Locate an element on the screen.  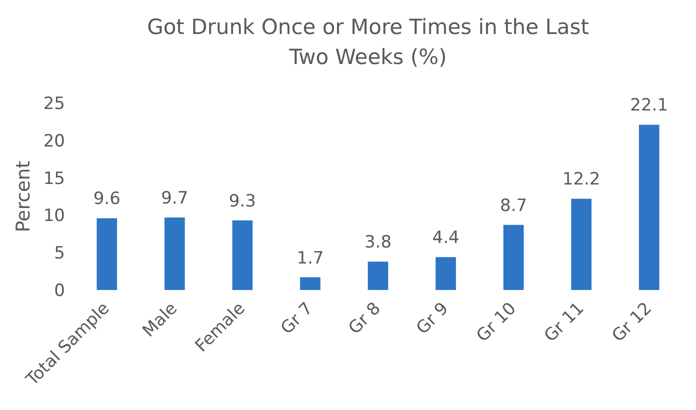
y-tick-label: 25 is located at coordinates (54, 104).